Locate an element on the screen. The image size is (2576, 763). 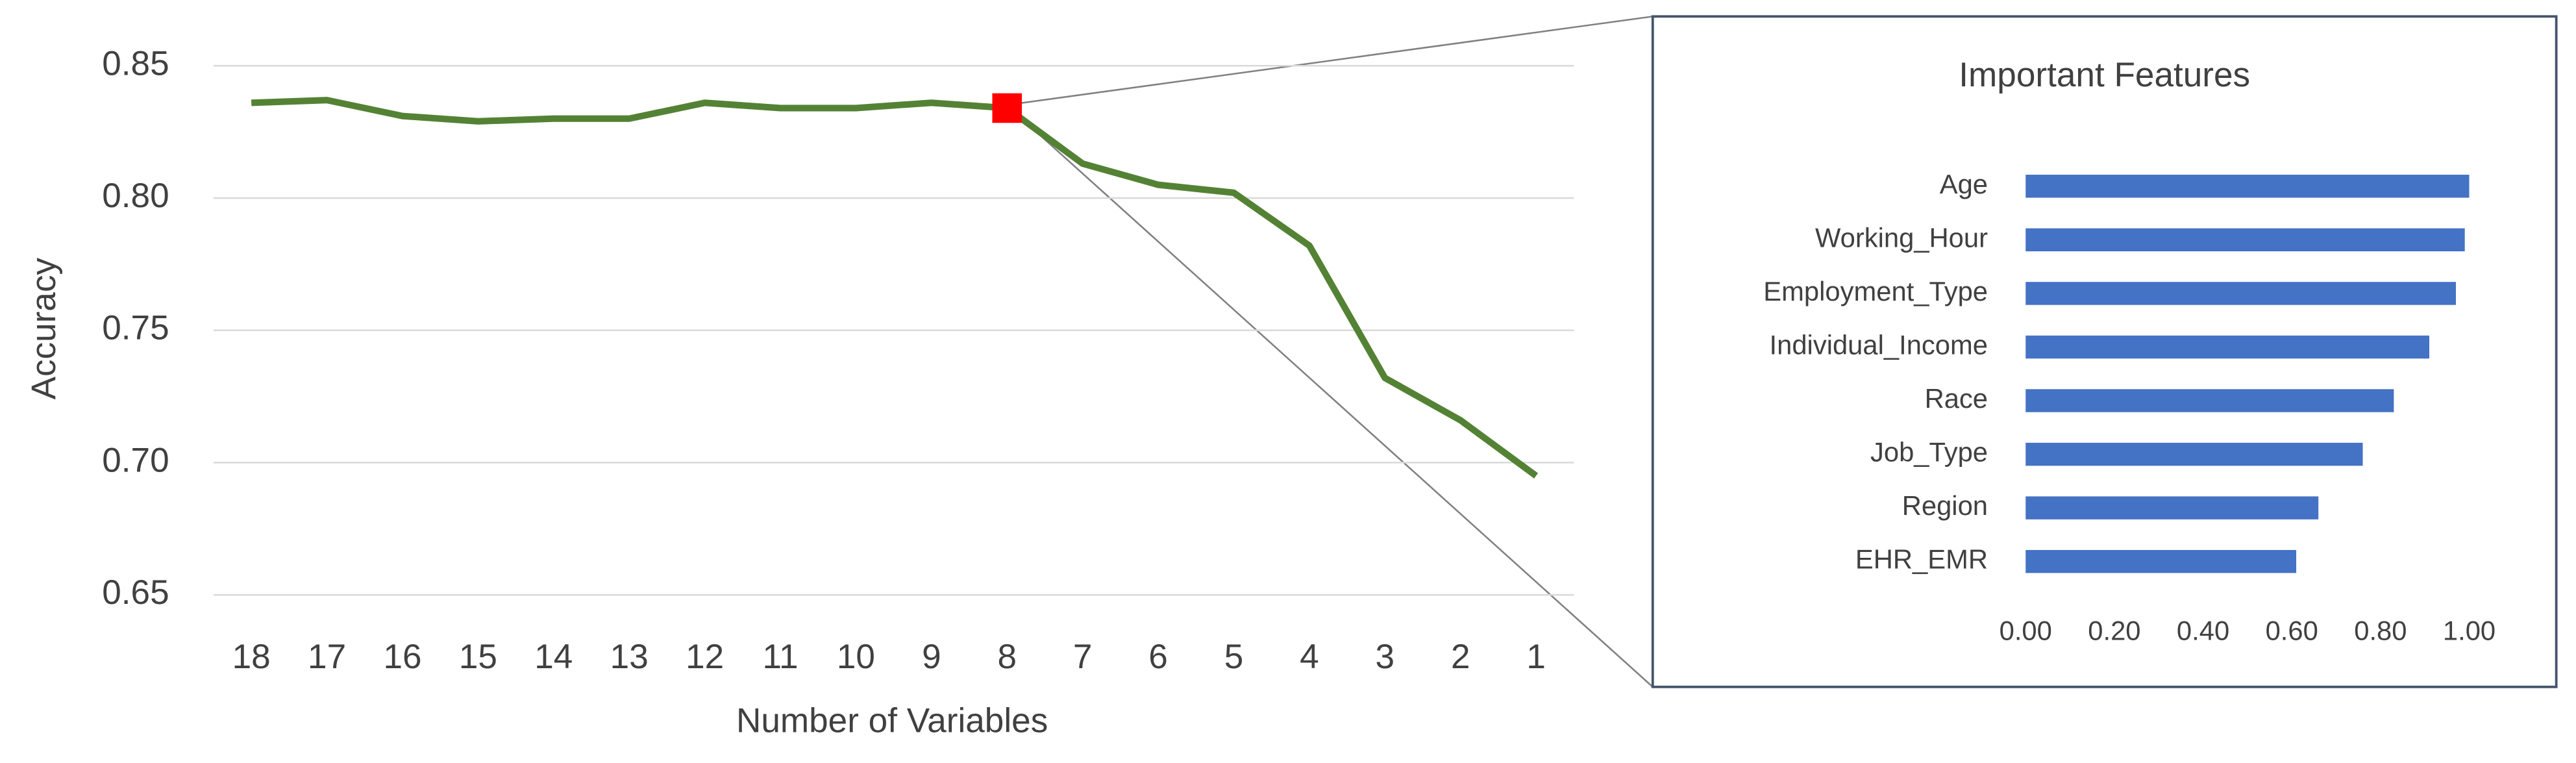
x-tick-label: 14 is located at coordinates (553, 657).